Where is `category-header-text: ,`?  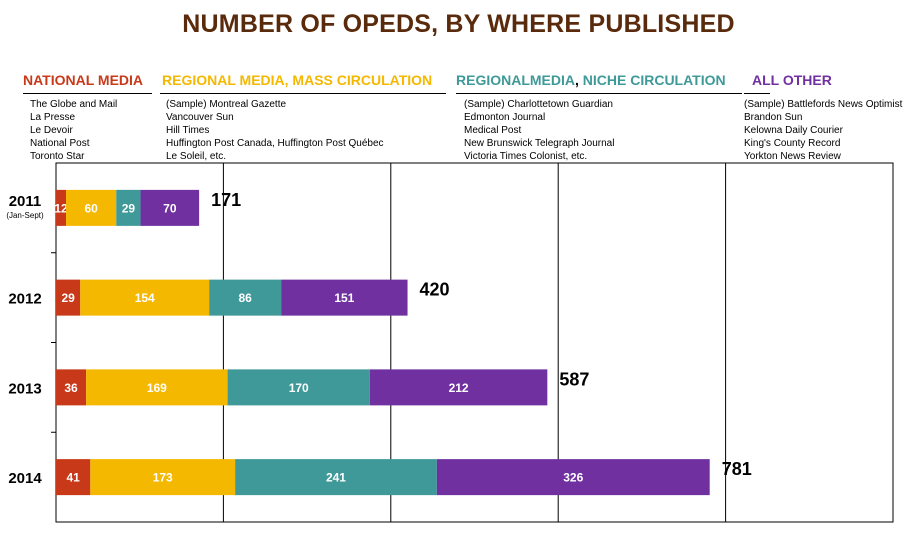
category-header-text: , is located at coordinates (579, 80).